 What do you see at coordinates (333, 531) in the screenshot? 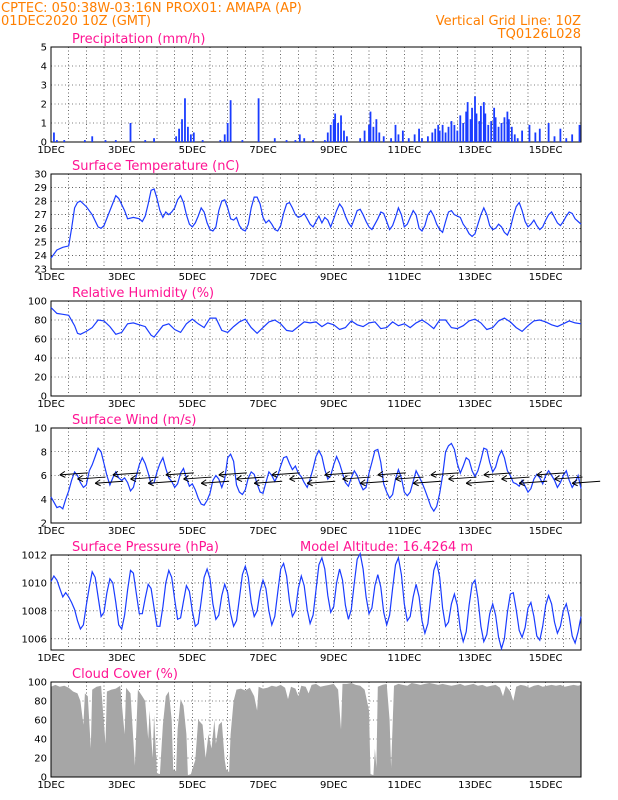
I see `wind-xtick-label: 9DEC` at bounding box center [333, 531].